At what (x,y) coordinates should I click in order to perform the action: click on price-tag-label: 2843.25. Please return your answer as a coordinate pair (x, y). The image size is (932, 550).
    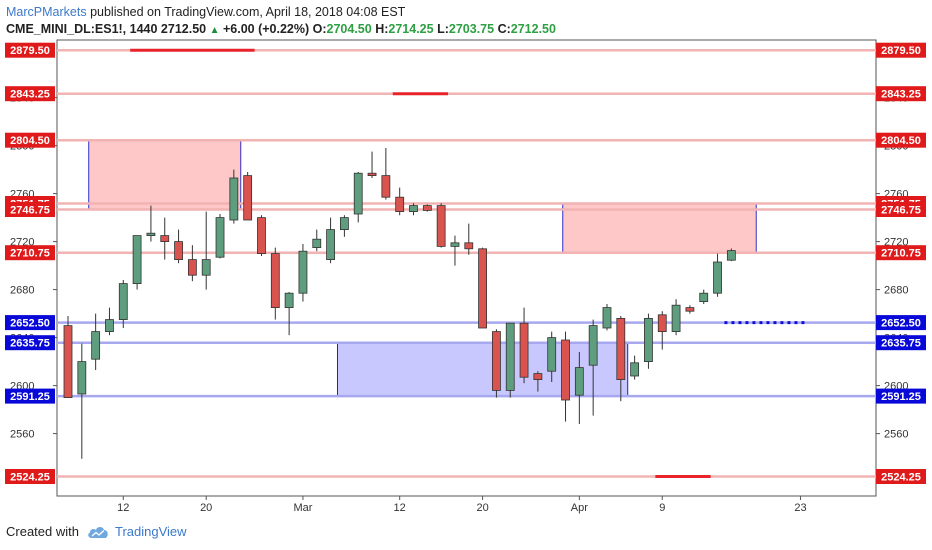
    Looking at the image, I should click on (30, 95).